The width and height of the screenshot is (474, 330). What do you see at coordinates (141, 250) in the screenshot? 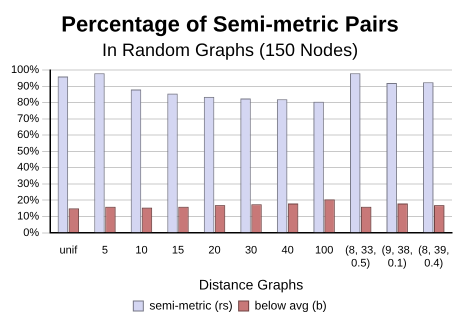
I see `x-tick-label: 10` at bounding box center [141, 250].